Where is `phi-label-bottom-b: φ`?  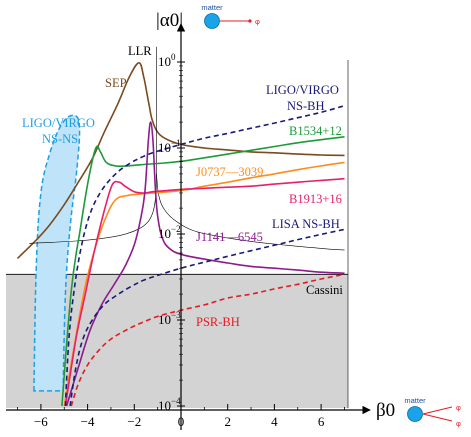
phi-label-bottom-b: φ is located at coordinates (458, 423).